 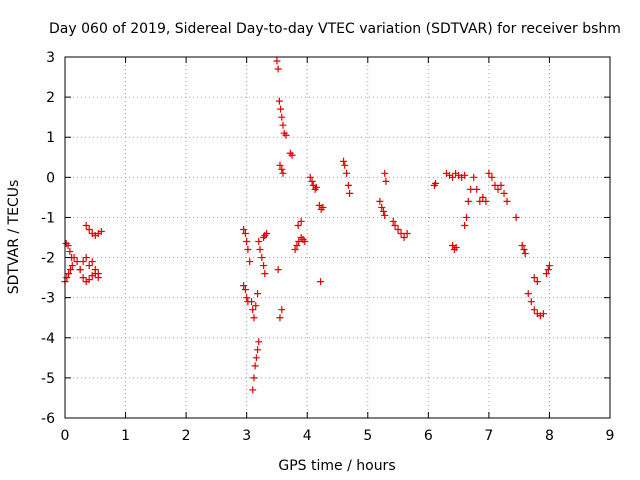 I want to click on y-tick-label: -1, so click(x=48, y=218).